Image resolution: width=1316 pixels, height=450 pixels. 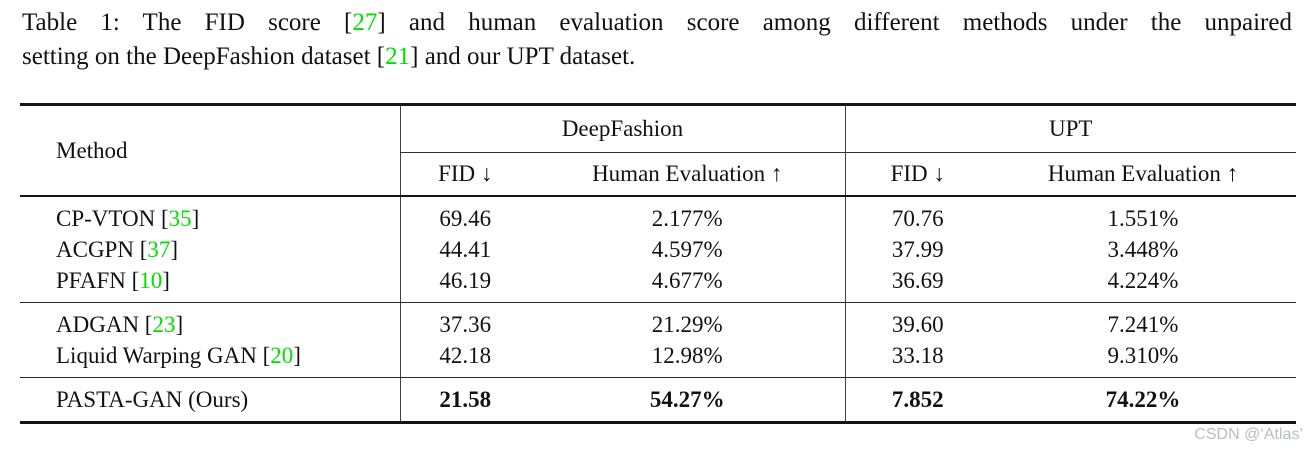 What do you see at coordinates (210, 249) in the screenshot?
I see `method-cell: ACGPN [37]` at bounding box center [210, 249].